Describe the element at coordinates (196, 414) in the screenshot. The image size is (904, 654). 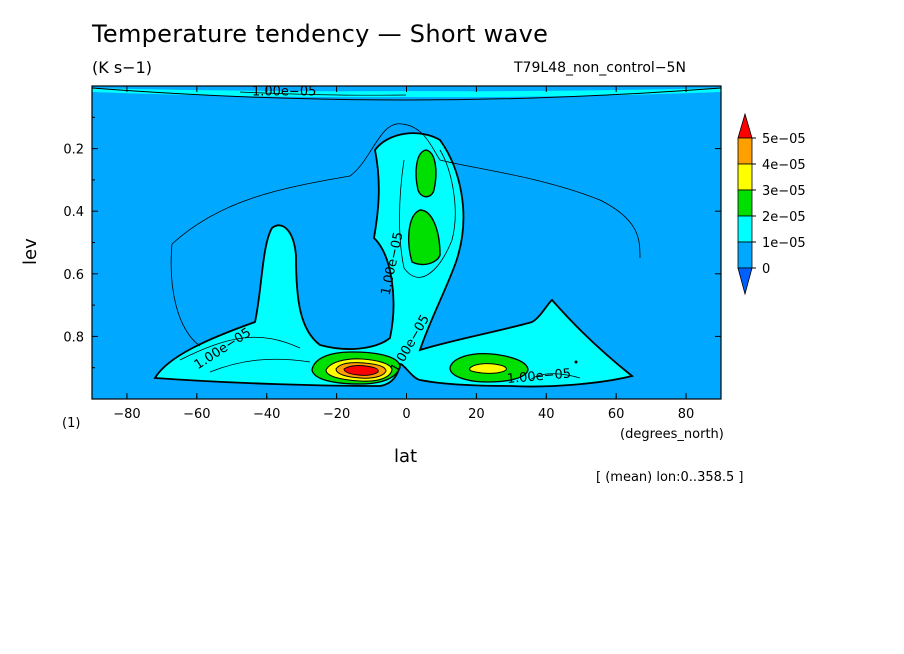
I see `x-tick-label: −60` at that location.